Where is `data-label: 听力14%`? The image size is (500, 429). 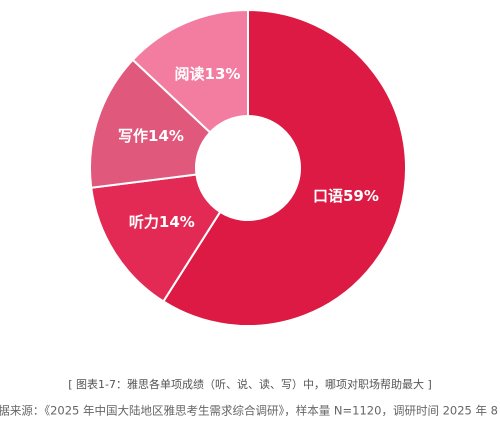 data-label: 听力14% is located at coordinates (162, 222).